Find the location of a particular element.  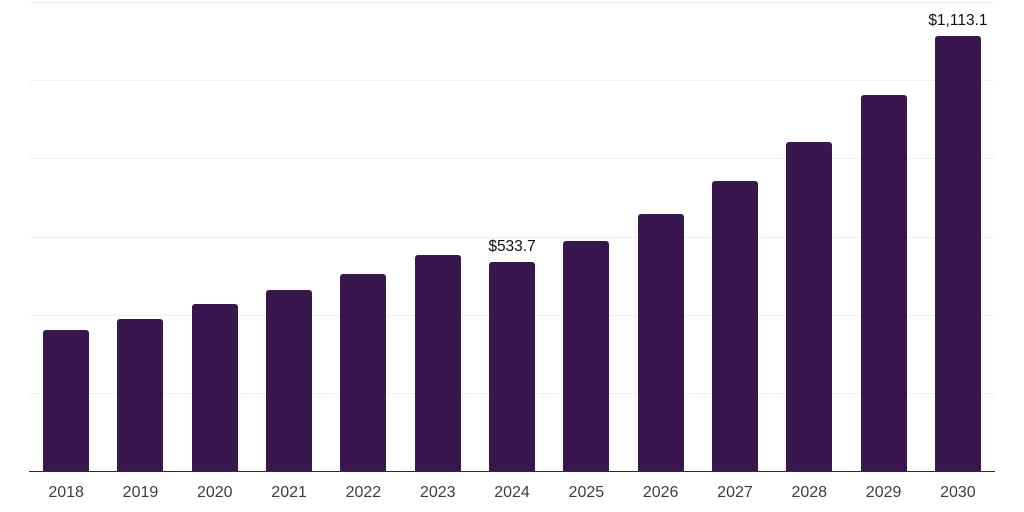

bar-slot-2020 is located at coordinates (215, 236).